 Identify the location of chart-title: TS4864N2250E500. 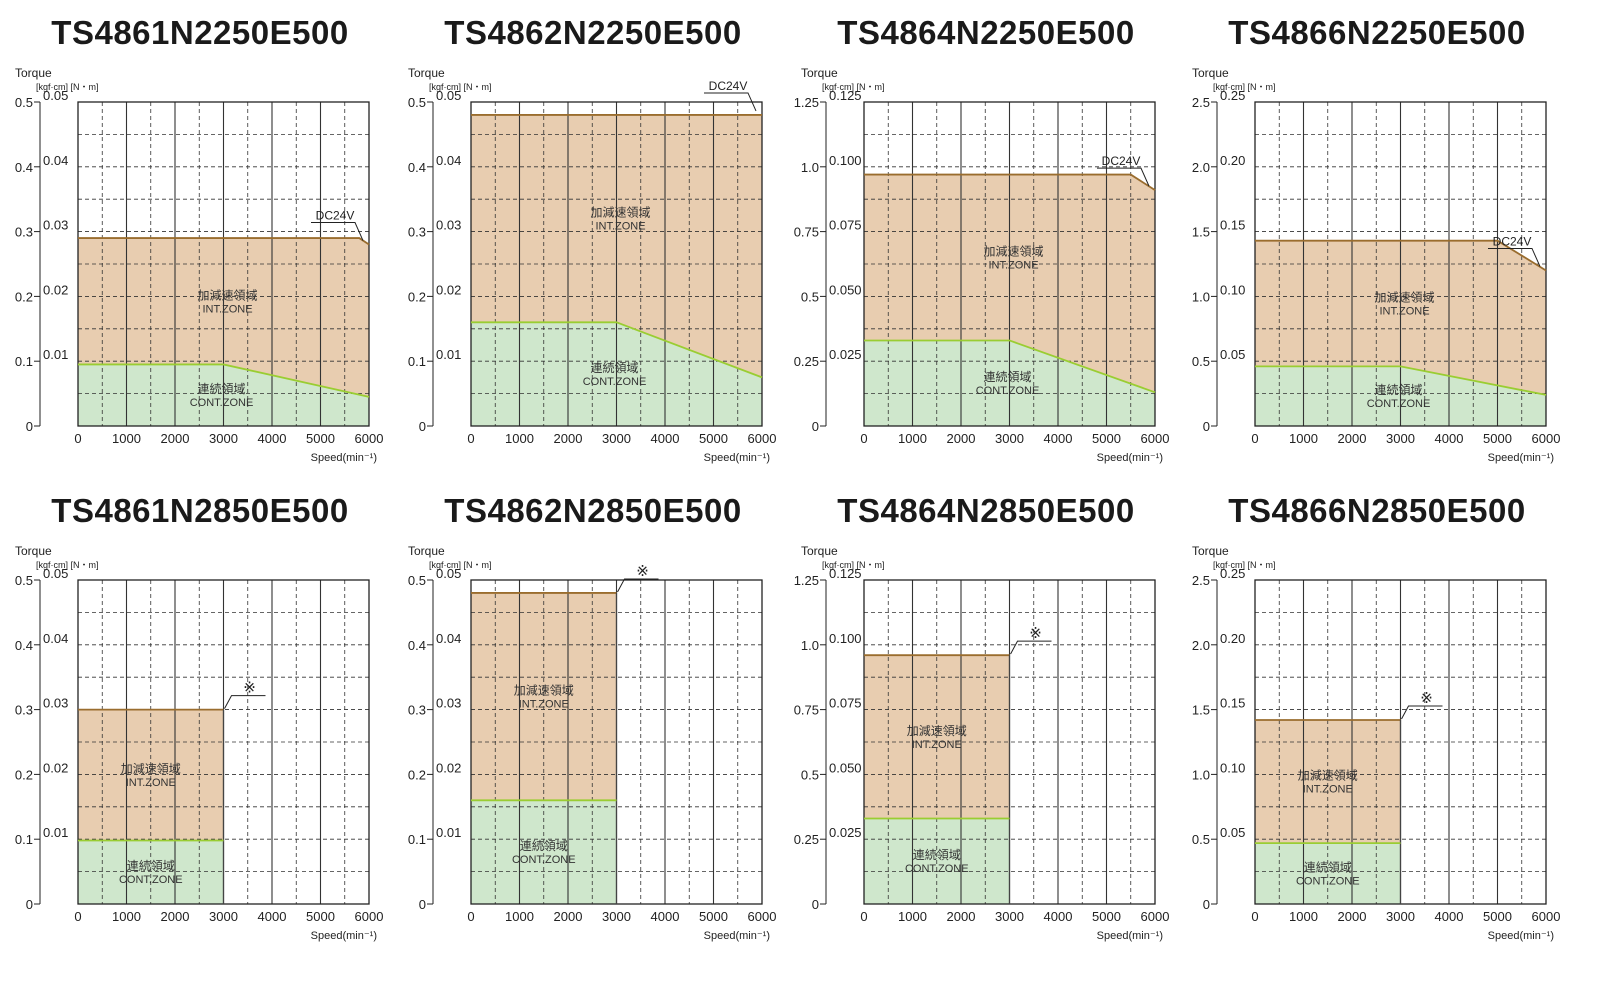
(986, 32).